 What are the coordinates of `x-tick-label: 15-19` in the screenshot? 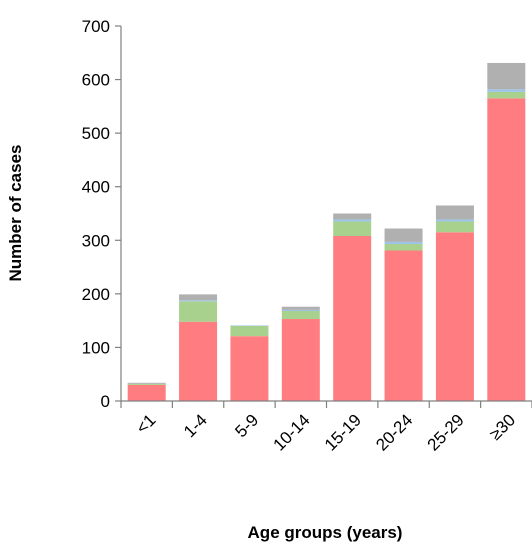 It's located at (343, 432).